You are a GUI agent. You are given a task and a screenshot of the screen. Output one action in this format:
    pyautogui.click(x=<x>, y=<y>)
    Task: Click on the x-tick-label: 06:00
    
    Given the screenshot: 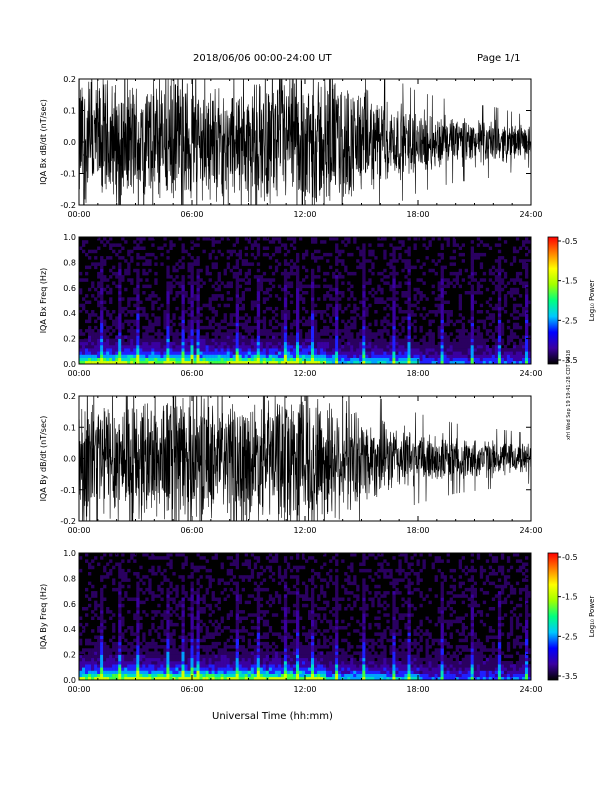 What is the action you would take?
    pyautogui.click(x=191, y=373)
    